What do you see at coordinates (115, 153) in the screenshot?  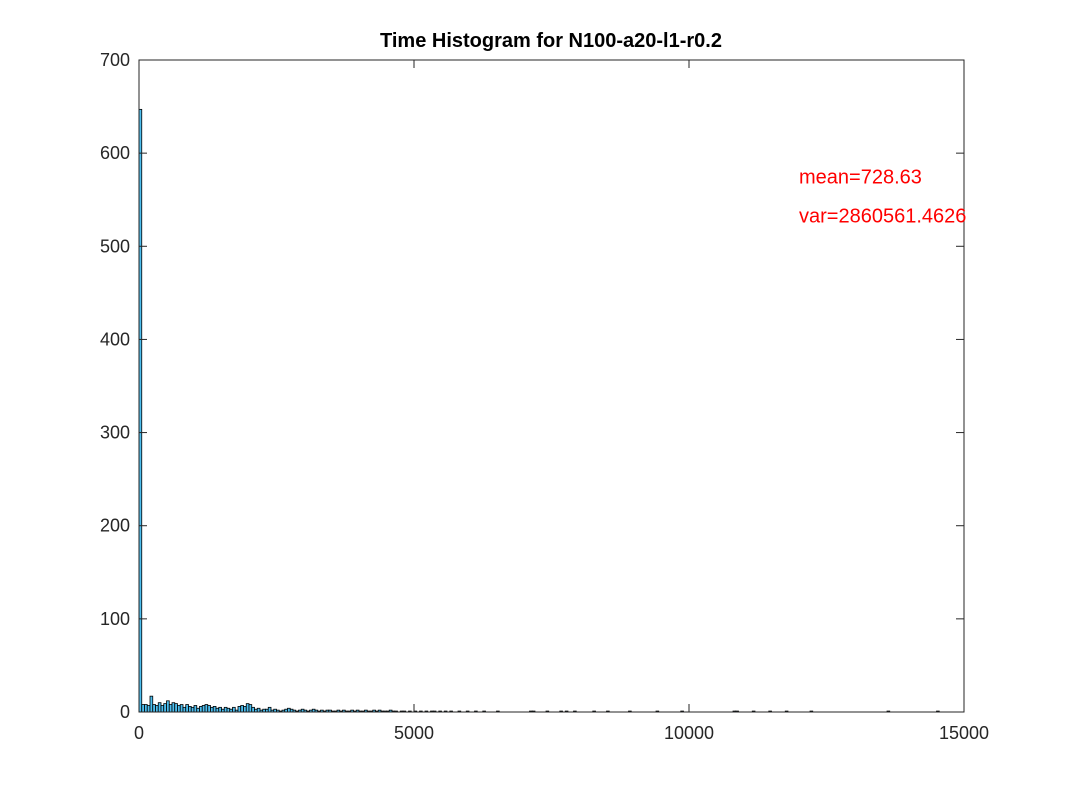 I see `y-tick-label: 600` at bounding box center [115, 153].